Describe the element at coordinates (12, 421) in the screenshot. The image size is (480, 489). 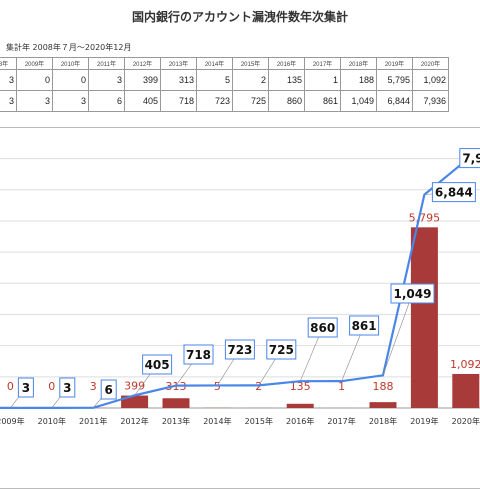
I see `x-tick-label: 2009年` at that location.